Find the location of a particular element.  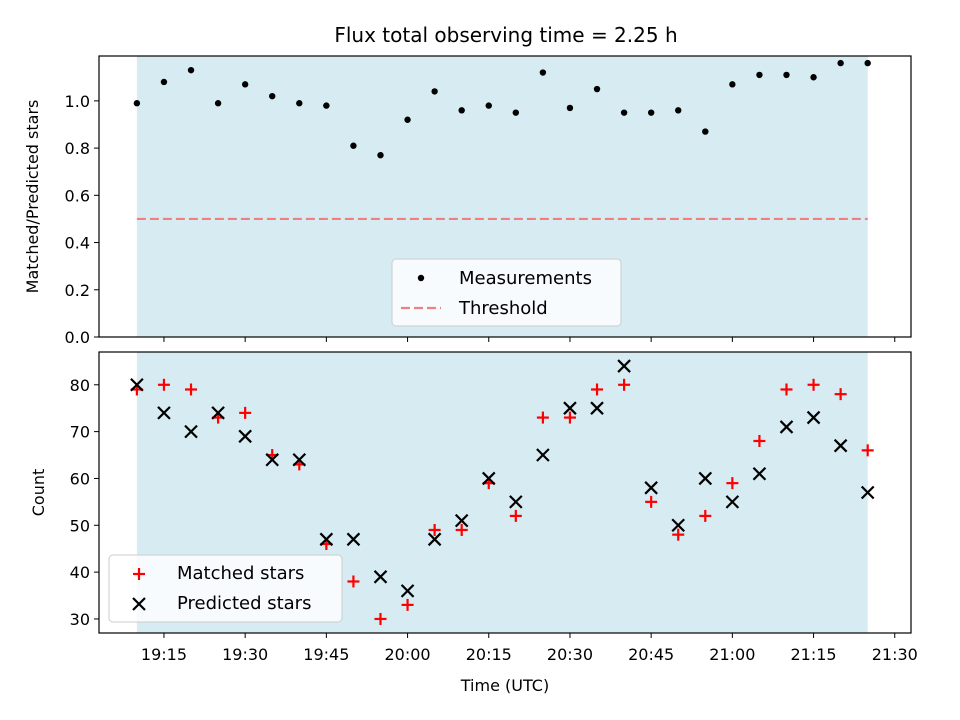

y-tick-label: 30 is located at coordinates (80, 619).